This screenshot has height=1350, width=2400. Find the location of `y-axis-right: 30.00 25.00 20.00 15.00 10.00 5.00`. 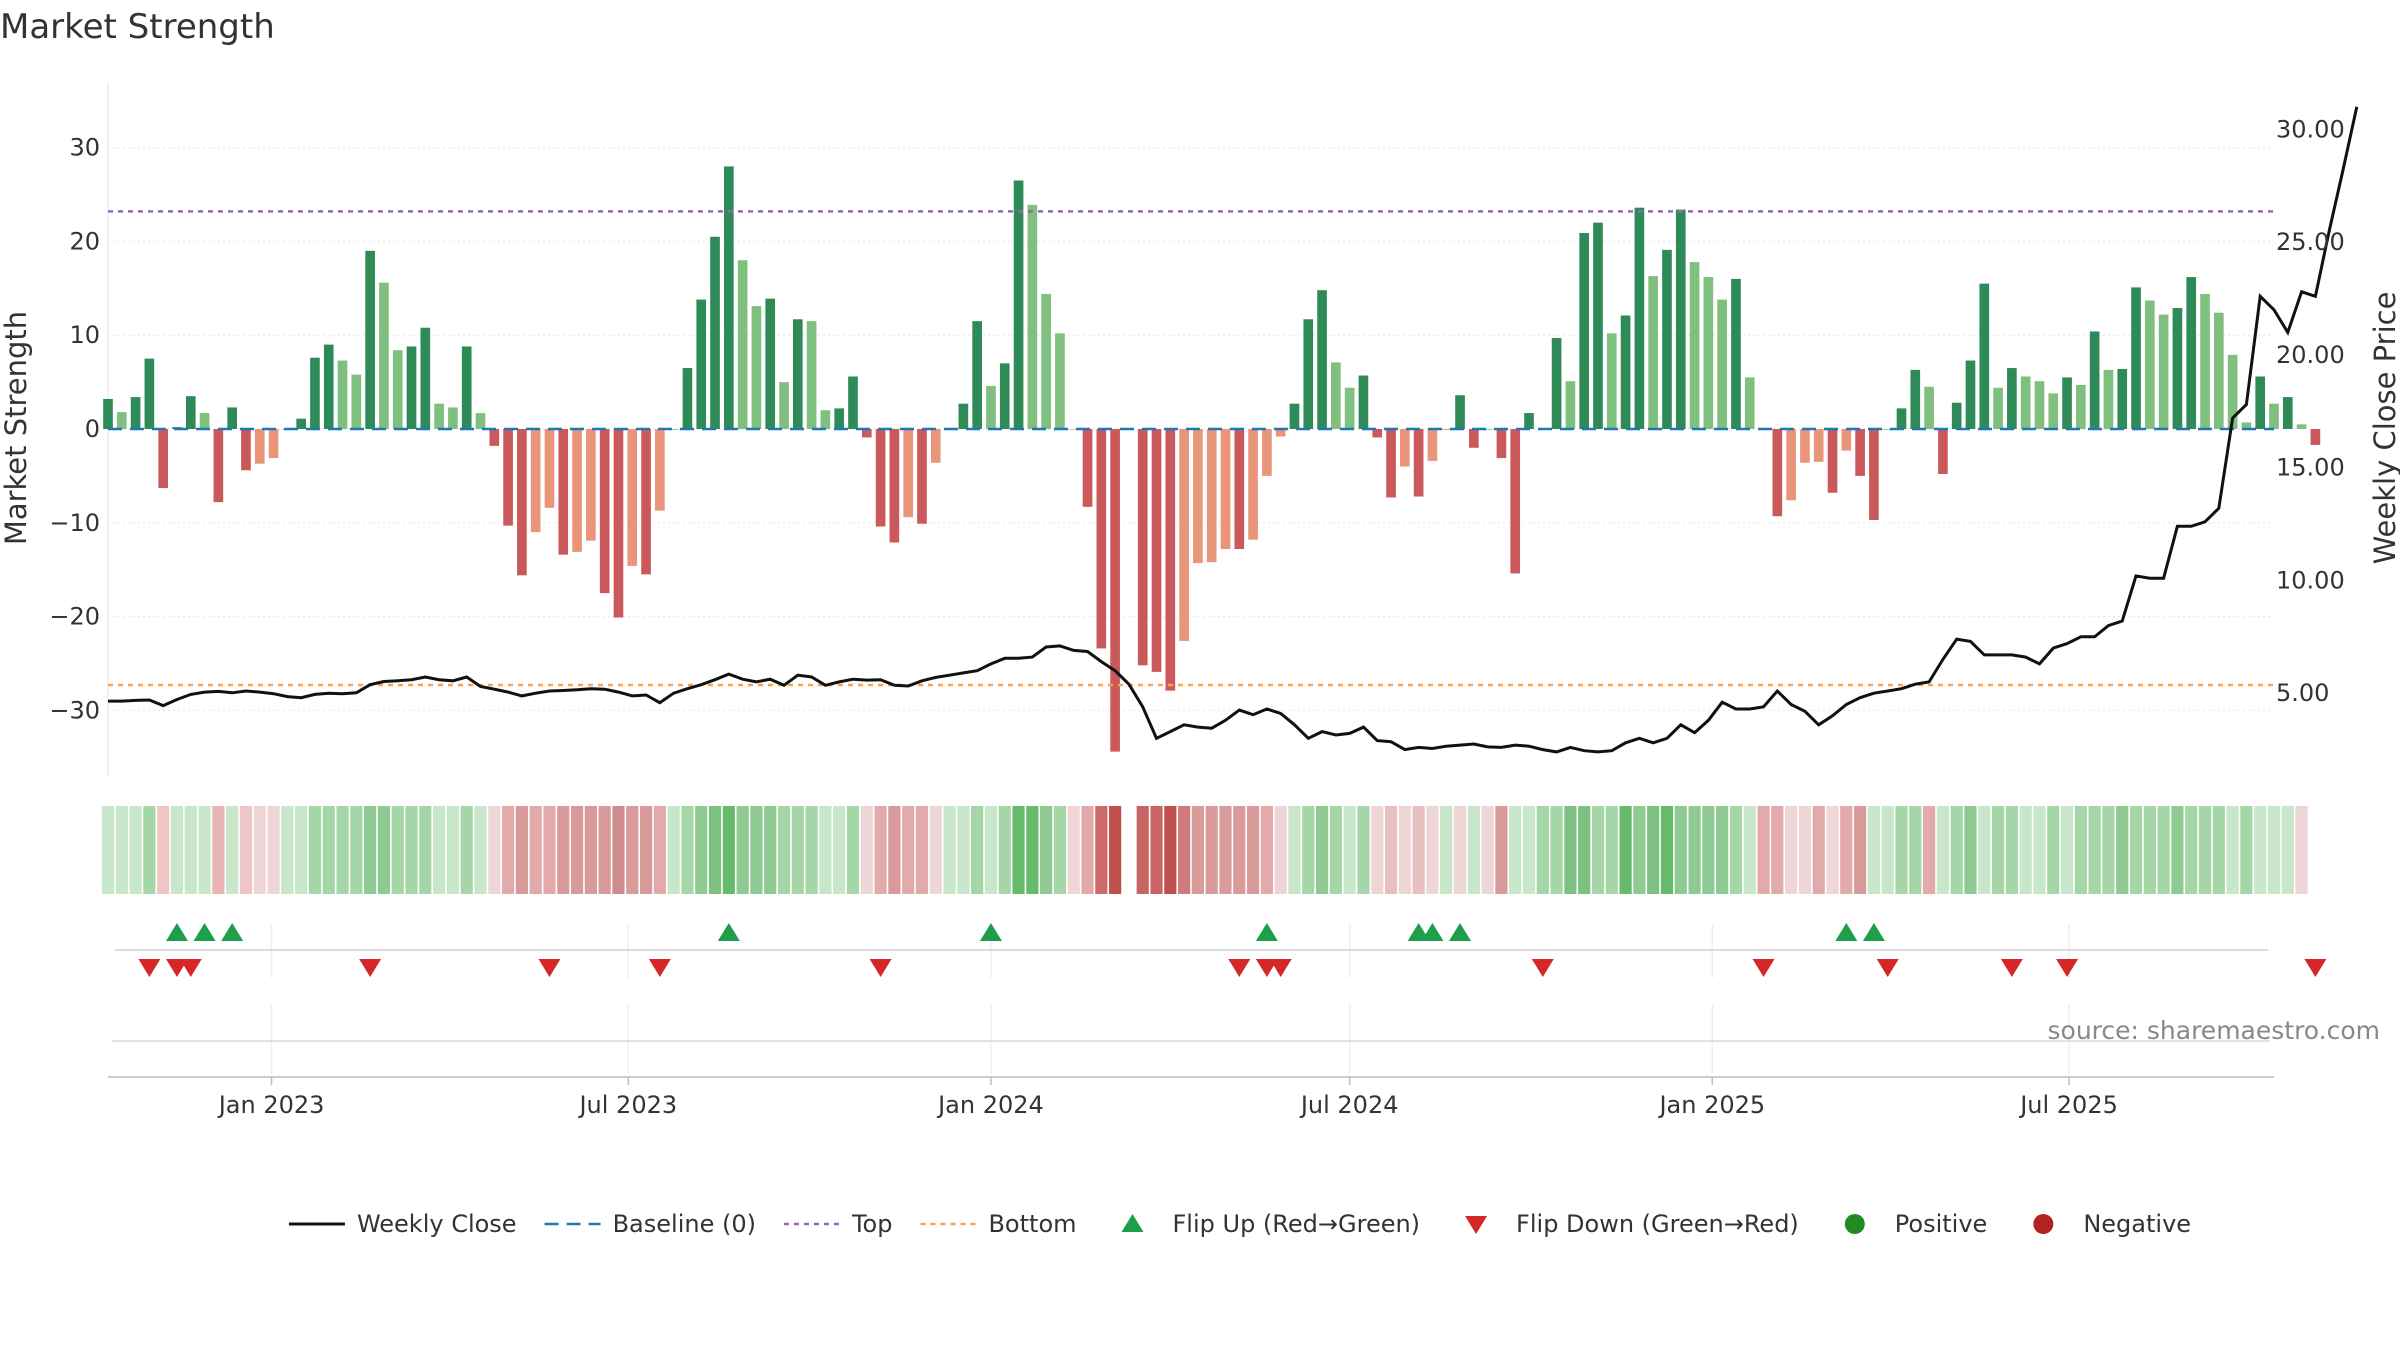

y-axis-right: 30.00 25.00 20.00 15.00 10.00 5.00 is located at coordinates (2310, 411).